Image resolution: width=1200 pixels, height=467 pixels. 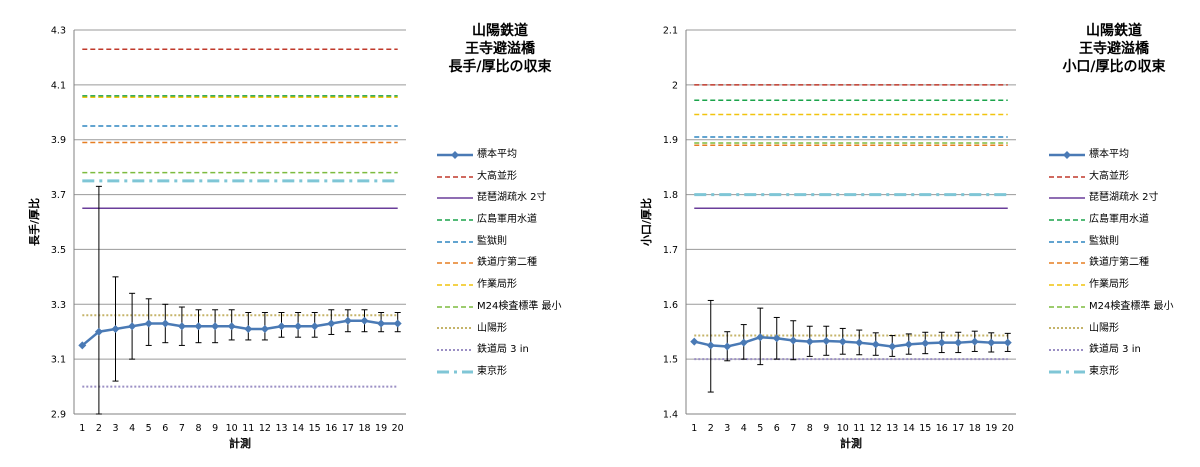 I want to click on y-tick-label: 1.9, so click(x=670, y=140).